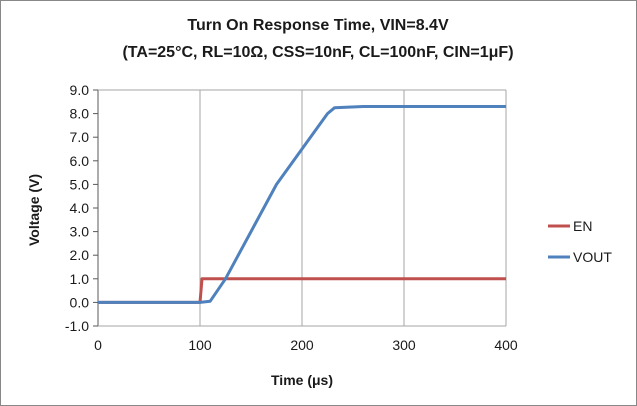  Describe the element at coordinates (318, 25) in the screenshot. I see `chart-title: Turn On Response Time, VIN=8.4V` at that location.